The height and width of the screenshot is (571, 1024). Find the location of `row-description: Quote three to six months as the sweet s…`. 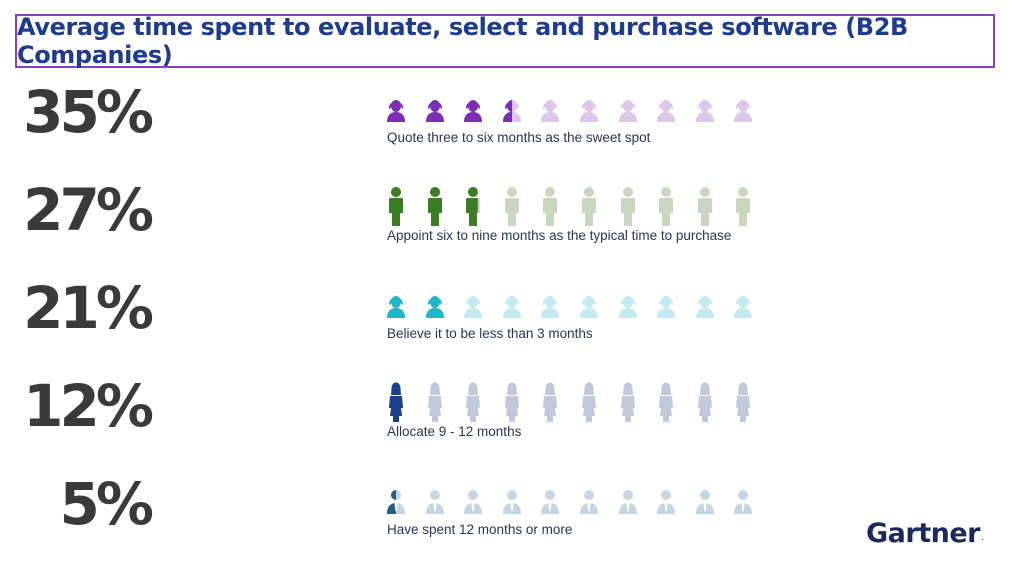

row-description: Quote three to six months as the sweet s… is located at coordinates (519, 137).